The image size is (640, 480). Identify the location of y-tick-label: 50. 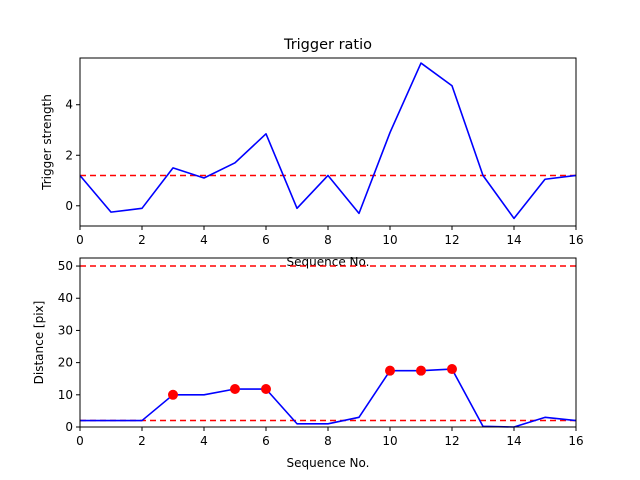
(65, 266).